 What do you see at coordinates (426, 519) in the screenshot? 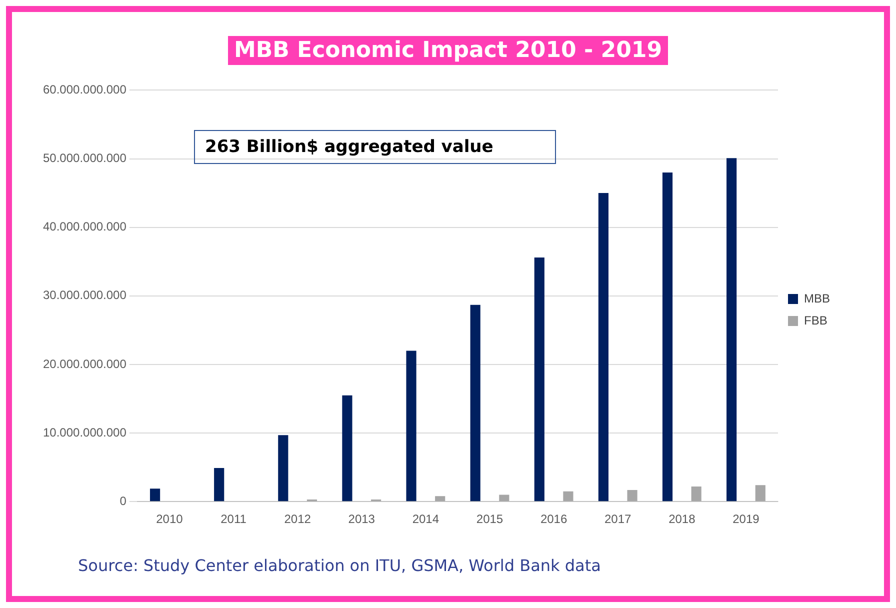
I see `x-tick-label: 2014` at bounding box center [426, 519].